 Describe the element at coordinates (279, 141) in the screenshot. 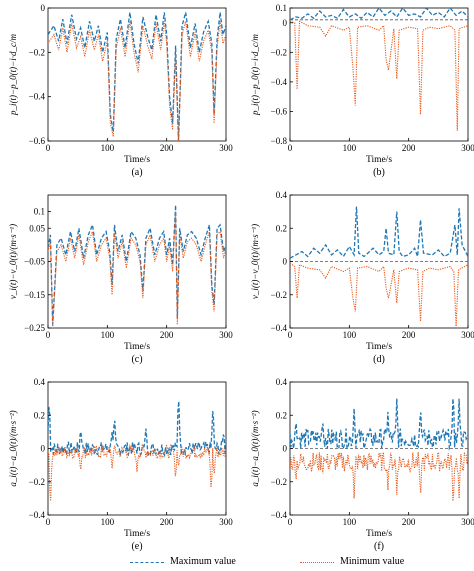

I see `y-tick-label: −0.8` at that location.